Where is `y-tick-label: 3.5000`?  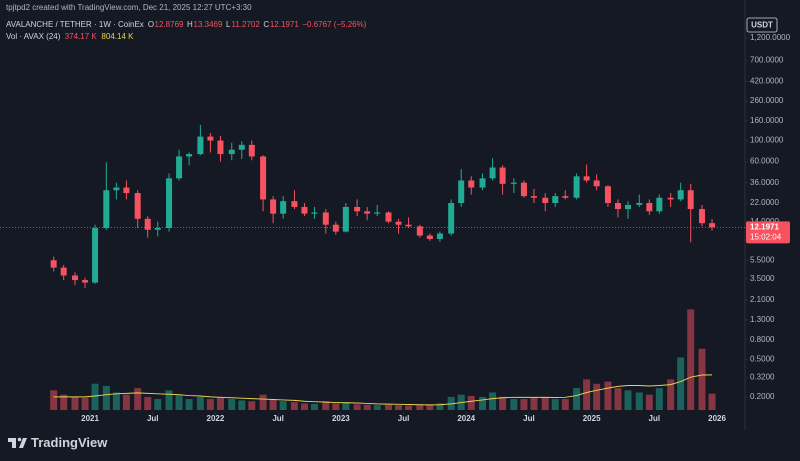 y-tick-label: 3.5000 is located at coordinates (762, 278).